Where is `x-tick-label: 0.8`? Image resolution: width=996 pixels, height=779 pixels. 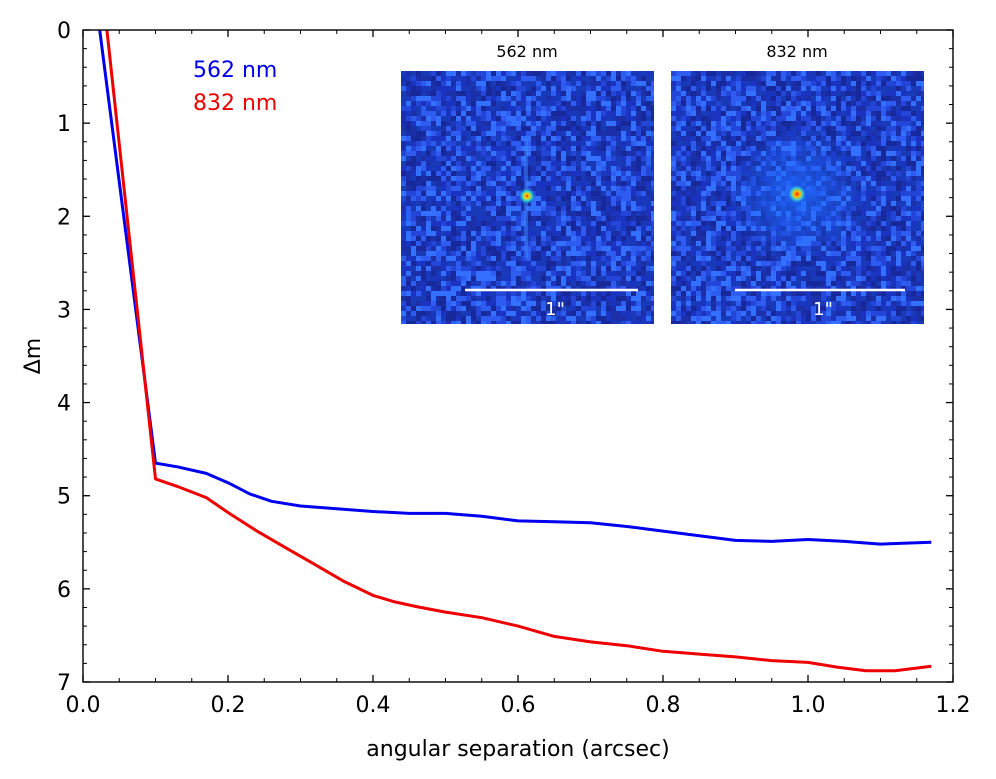 x-tick-label: 0.8 is located at coordinates (663, 705).